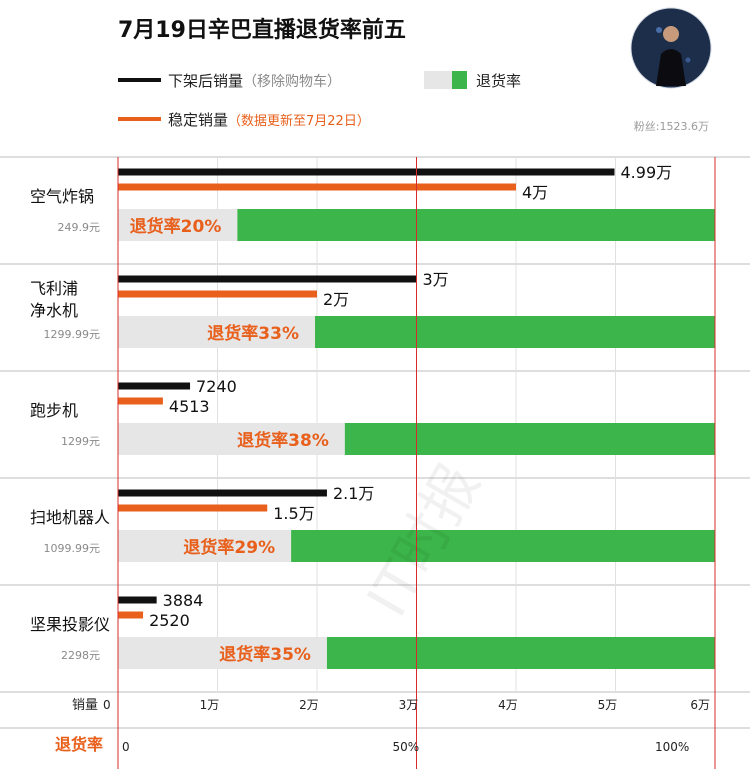 The height and width of the screenshot is (769, 750). What do you see at coordinates (70, 517) in the screenshot?
I see `category-label: 扫地机器人` at bounding box center [70, 517].